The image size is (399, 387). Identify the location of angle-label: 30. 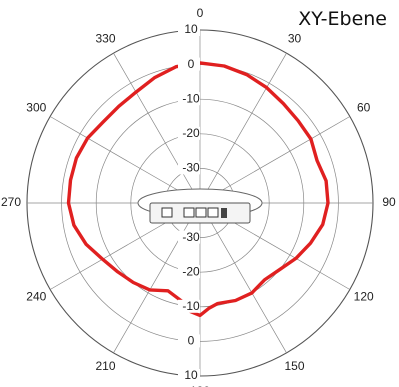
(295, 38).